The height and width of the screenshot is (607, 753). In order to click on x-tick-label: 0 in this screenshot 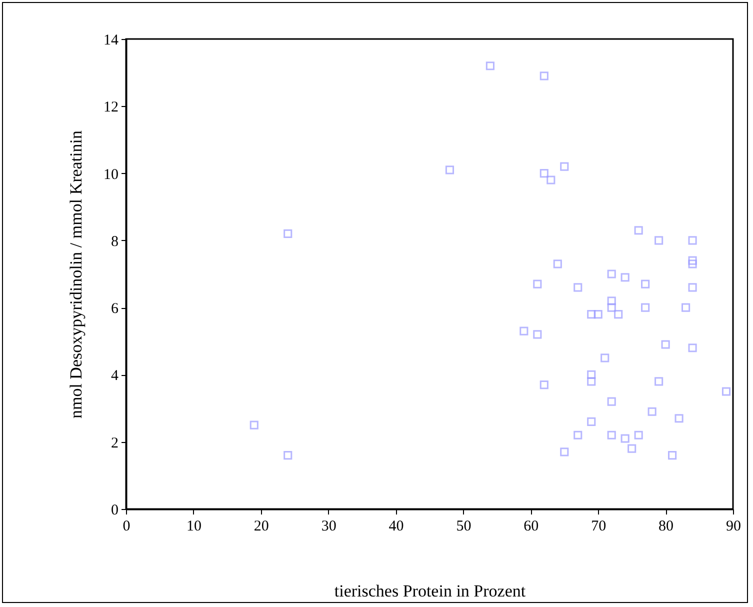, I will do `click(126, 526)`.